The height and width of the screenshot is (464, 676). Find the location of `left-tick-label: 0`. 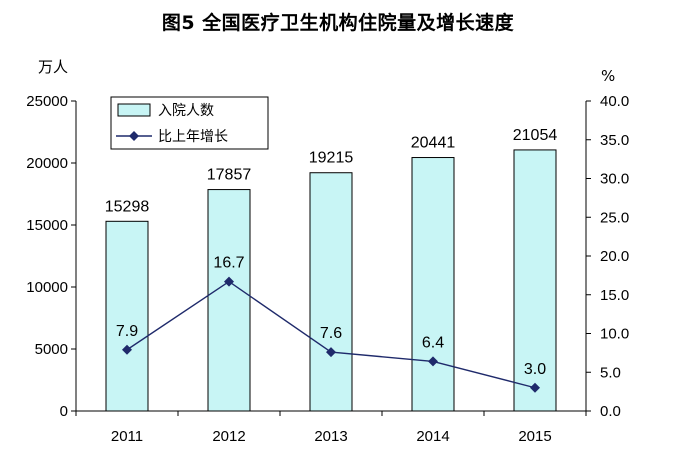

left-tick-label: 0 is located at coordinates (64, 411).